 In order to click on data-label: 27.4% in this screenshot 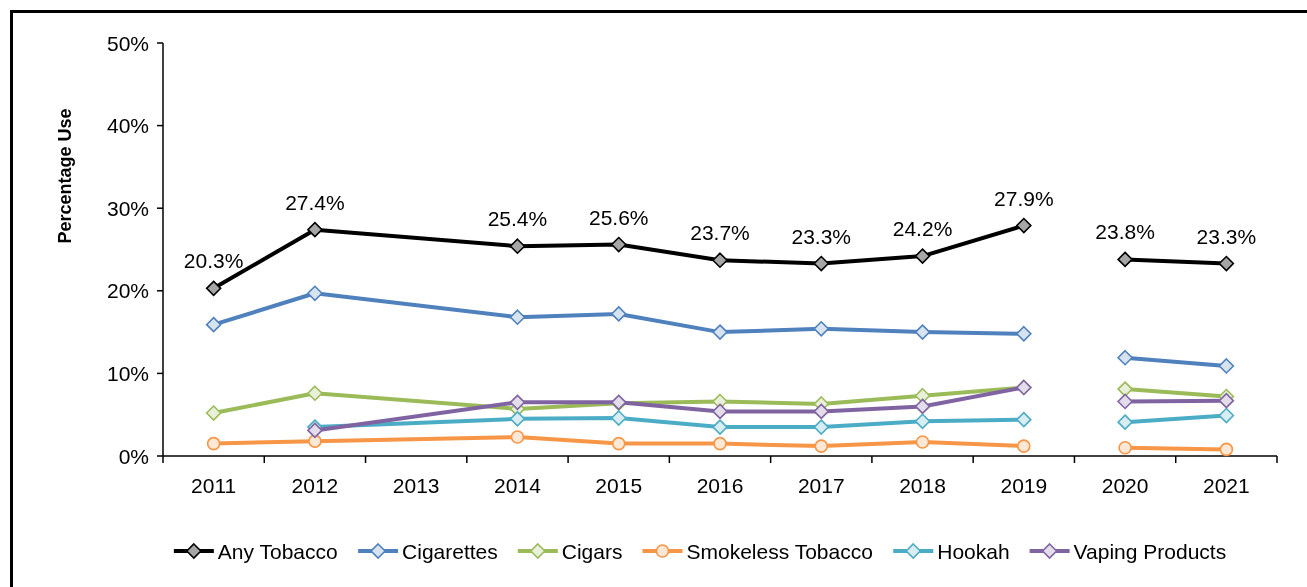, I will do `click(315, 202)`.